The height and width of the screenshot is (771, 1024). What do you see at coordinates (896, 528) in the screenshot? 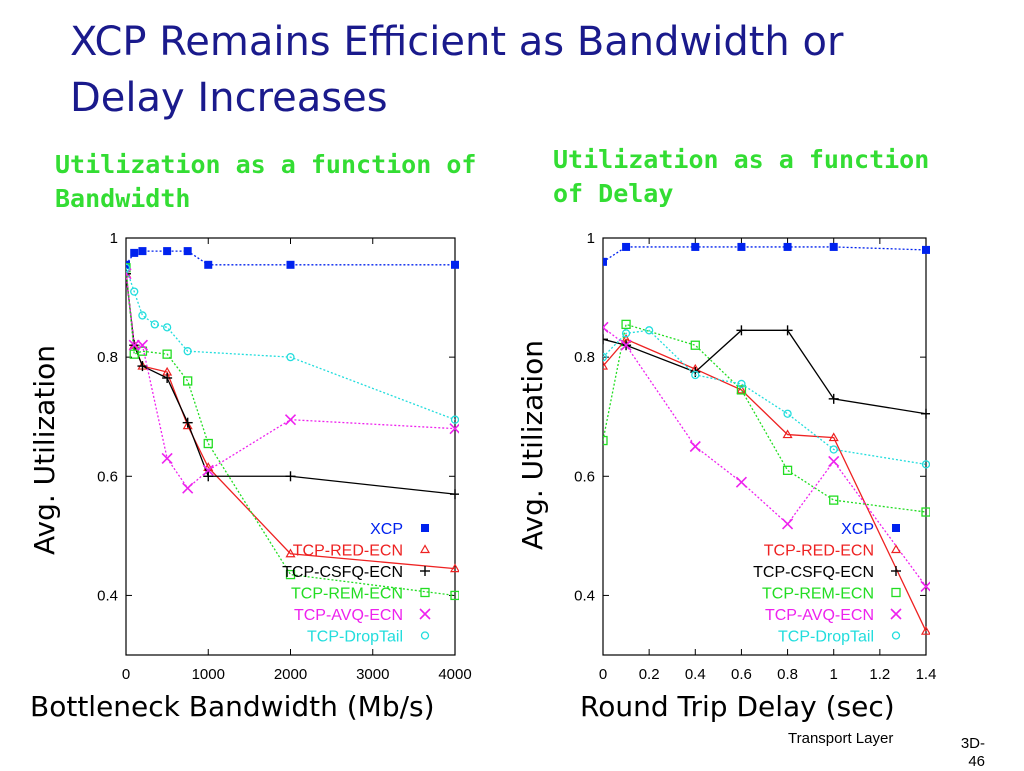
I see `right-legend-marker-xcp-shape` at bounding box center [896, 528].